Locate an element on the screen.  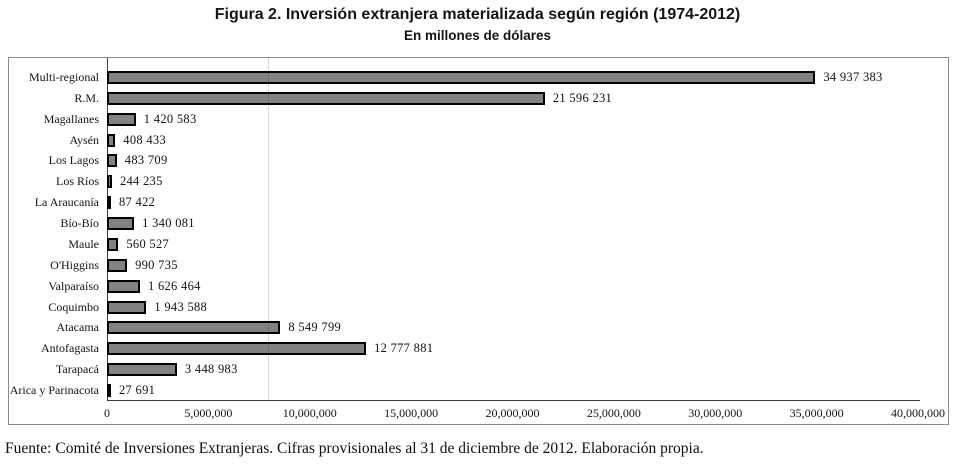
category-label: Antofagasta is located at coordinates (70, 348).